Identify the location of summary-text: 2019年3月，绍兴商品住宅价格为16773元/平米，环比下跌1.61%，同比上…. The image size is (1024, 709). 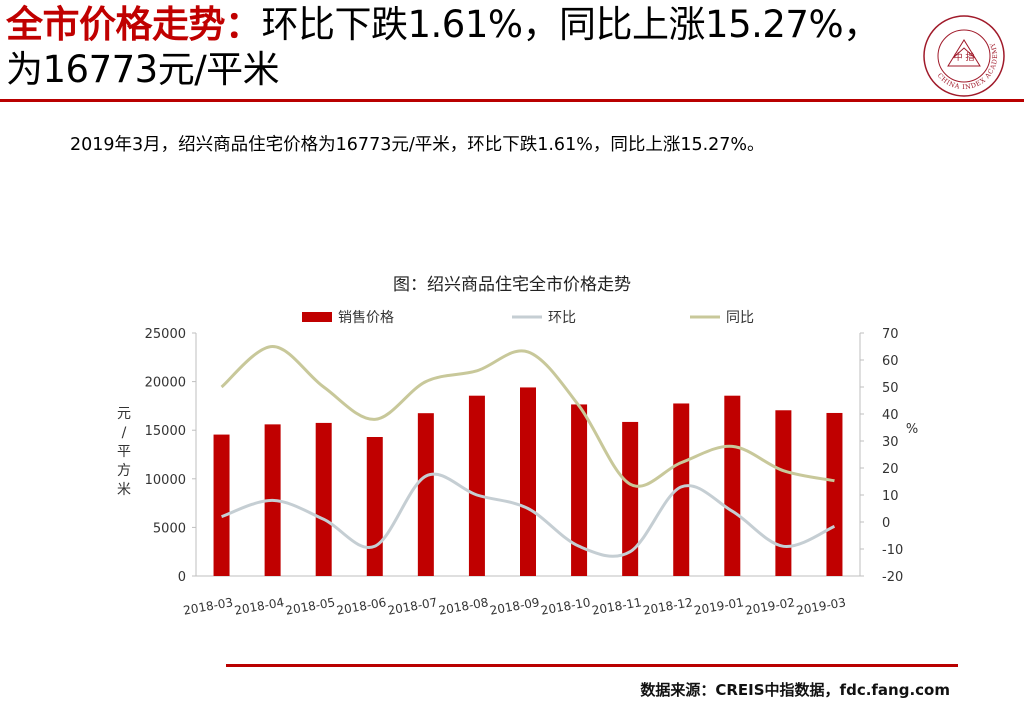
(417, 145).